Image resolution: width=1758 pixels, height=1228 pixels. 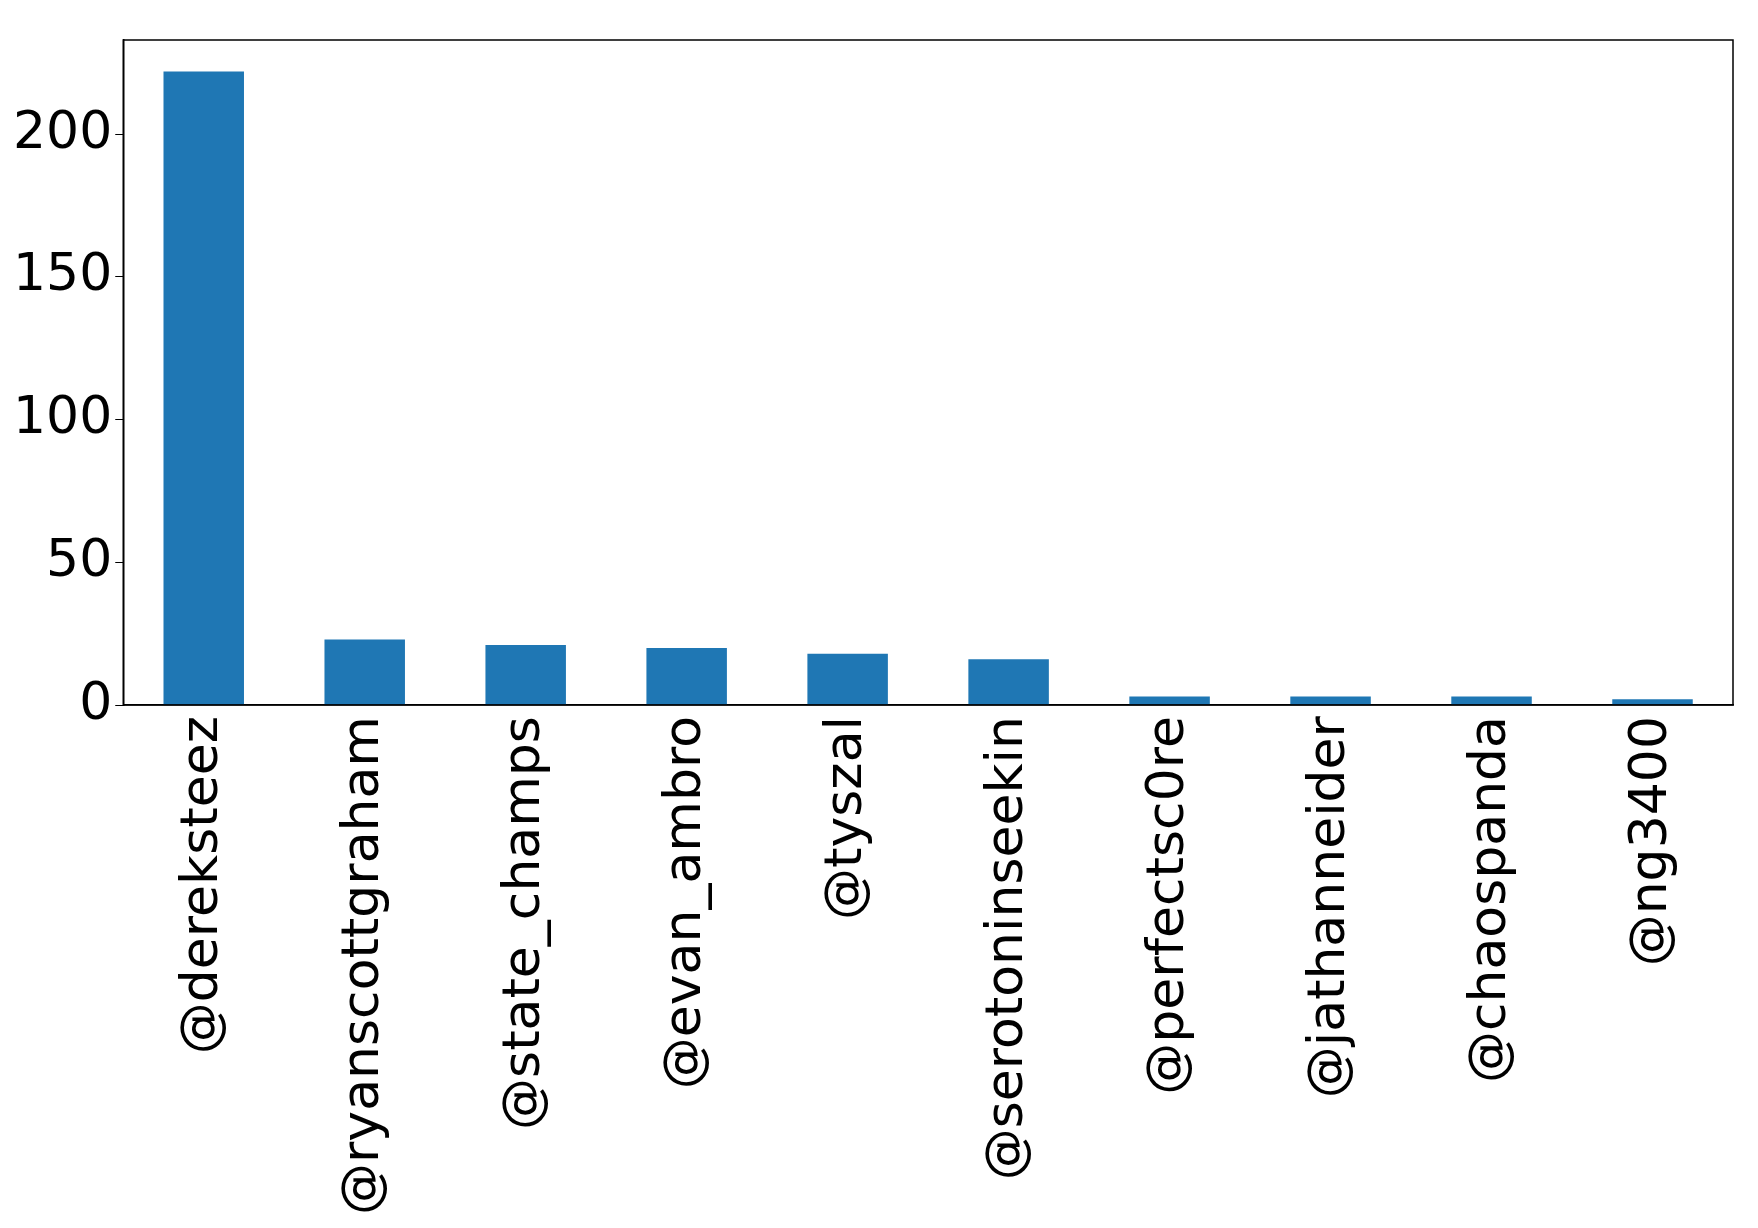 What do you see at coordinates (79, 557) in the screenshot?
I see `y-tick-label: 50` at bounding box center [79, 557].